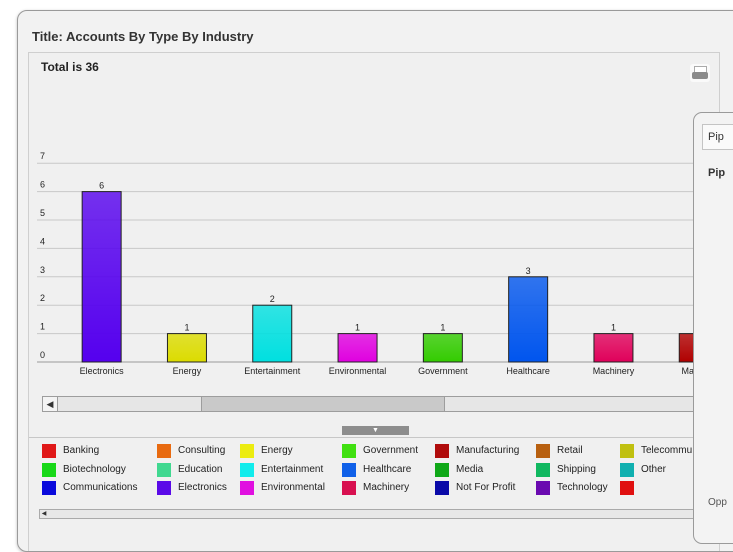 The height and width of the screenshot is (552, 733). What do you see at coordinates (717, 173) in the screenshot?
I see `pipeline-subtitle: Pip` at bounding box center [717, 173].